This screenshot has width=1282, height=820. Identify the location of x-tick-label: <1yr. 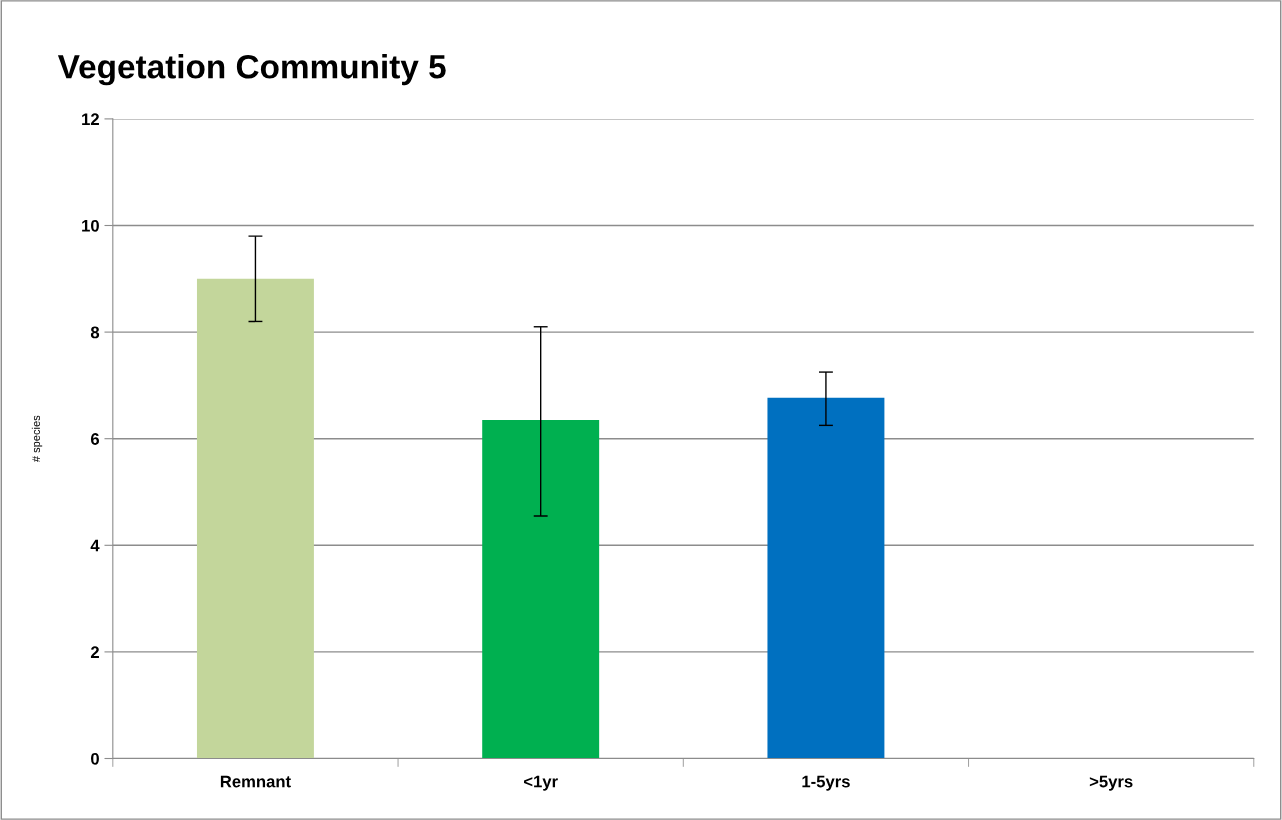
(541, 783).